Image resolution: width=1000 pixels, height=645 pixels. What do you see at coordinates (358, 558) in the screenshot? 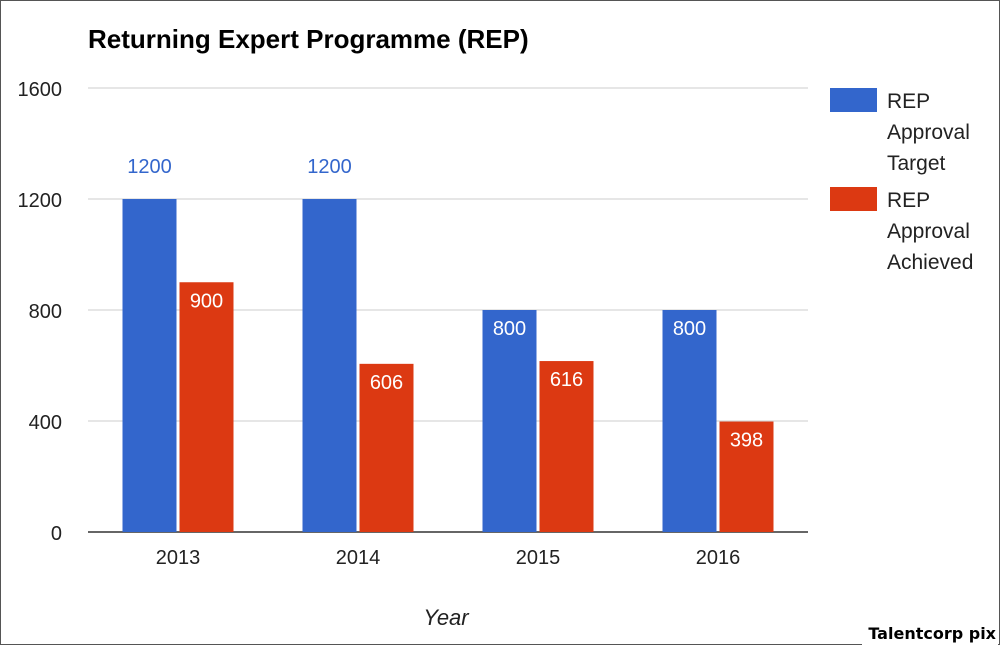
I see `x-tick-label: 2014` at bounding box center [358, 558].